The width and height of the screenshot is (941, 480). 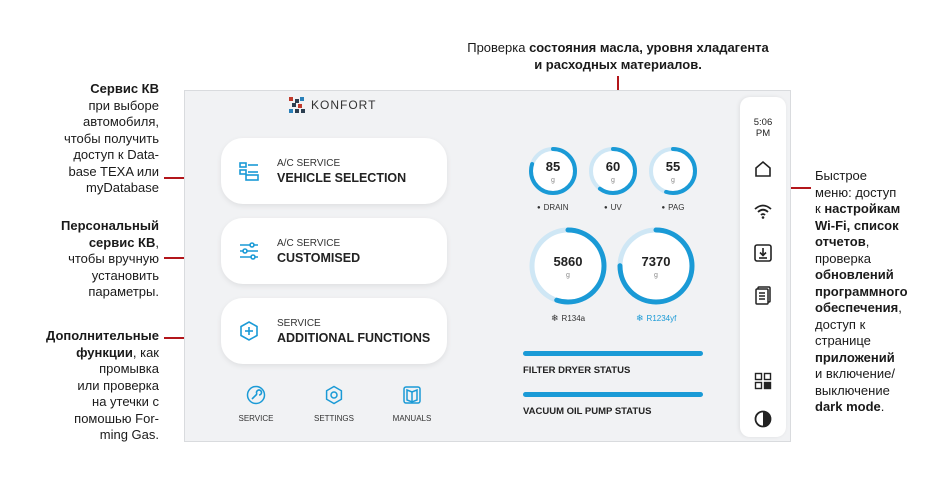 I want to click on gauge-label: ❄ R1234yf, so click(x=656, y=318).